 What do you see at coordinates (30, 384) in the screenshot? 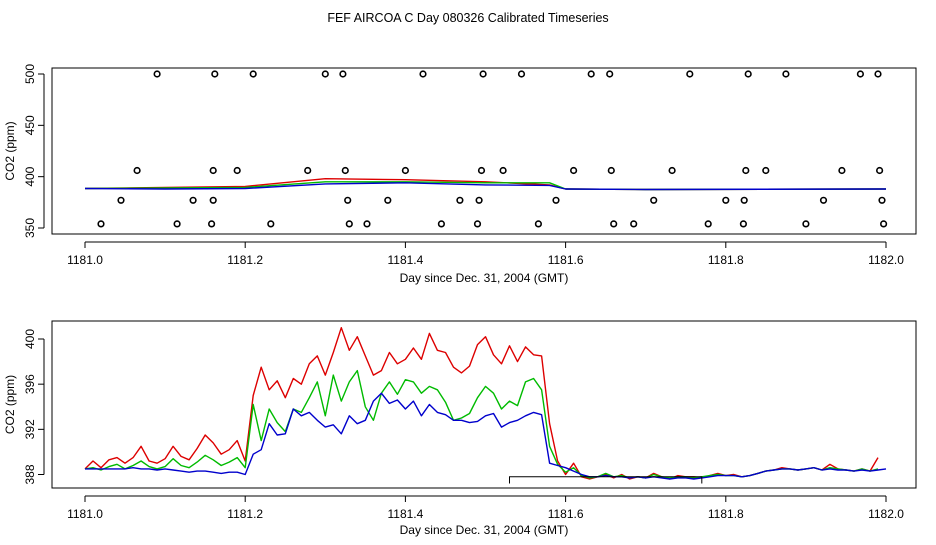
I see `y-tick-label: 396` at bounding box center [30, 384].